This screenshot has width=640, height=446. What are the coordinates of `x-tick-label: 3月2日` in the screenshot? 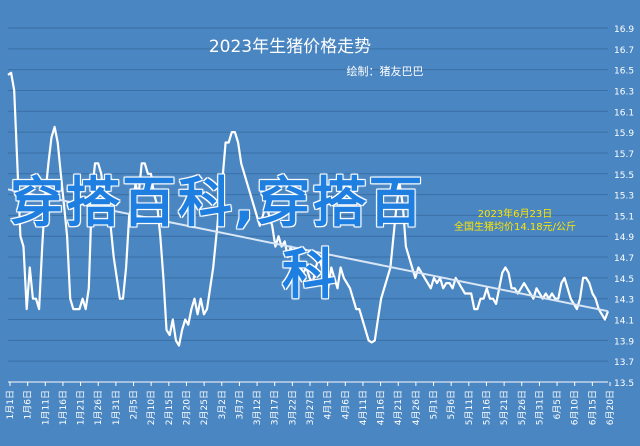 It's located at (222, 404).